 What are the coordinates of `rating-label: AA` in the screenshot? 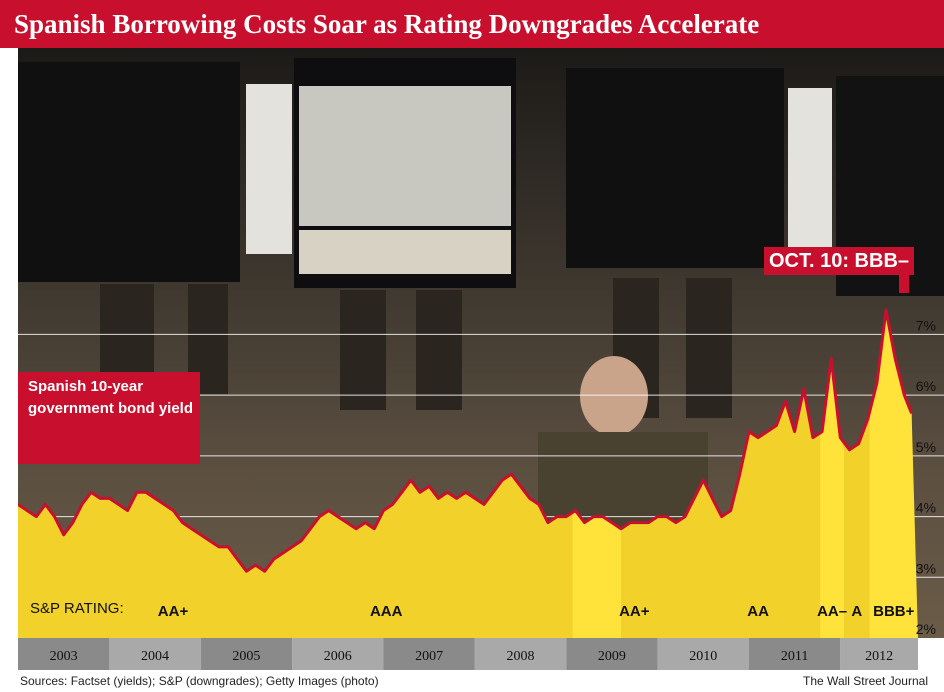 It's located at (758, 611).